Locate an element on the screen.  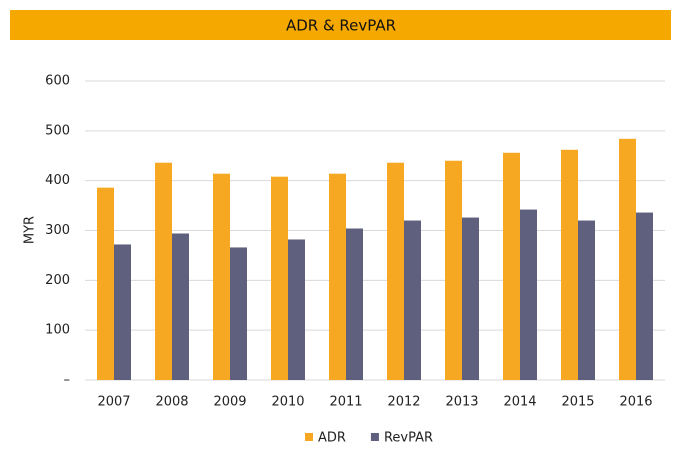
x-tick-label: 2013 is located at coordinates (461, 402).